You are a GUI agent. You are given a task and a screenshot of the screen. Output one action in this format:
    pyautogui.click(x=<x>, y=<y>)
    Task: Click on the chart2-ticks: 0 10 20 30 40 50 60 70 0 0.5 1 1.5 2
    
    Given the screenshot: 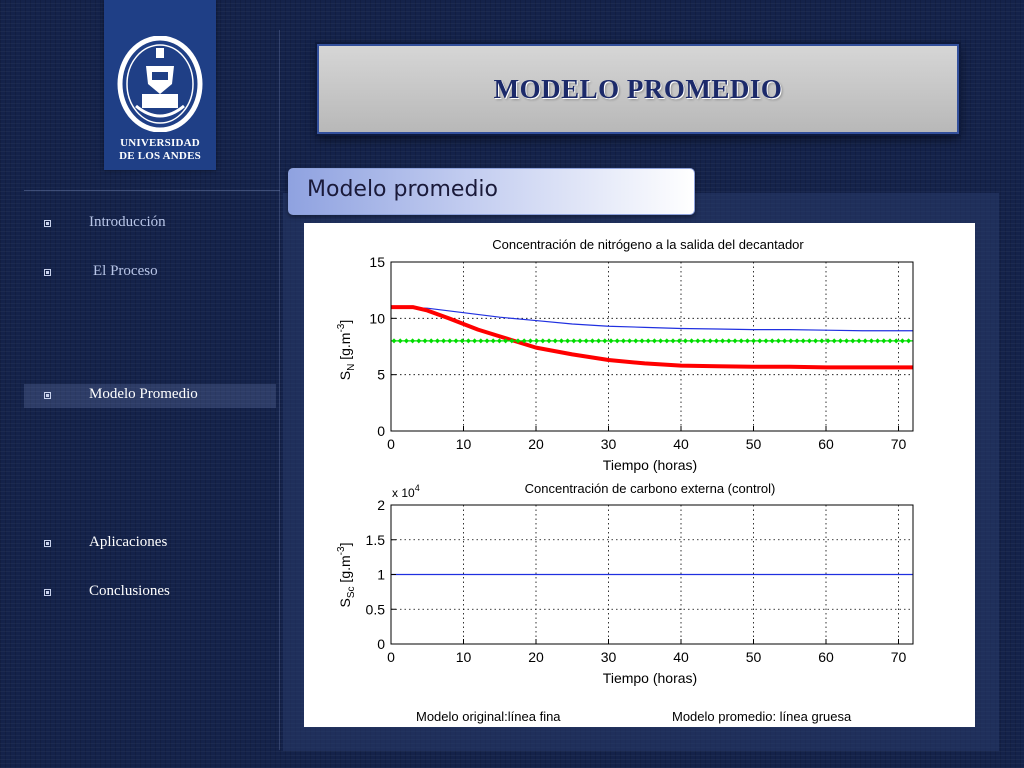 What is the action you would take?
    pyautogui.click(x=636, y=581)
    